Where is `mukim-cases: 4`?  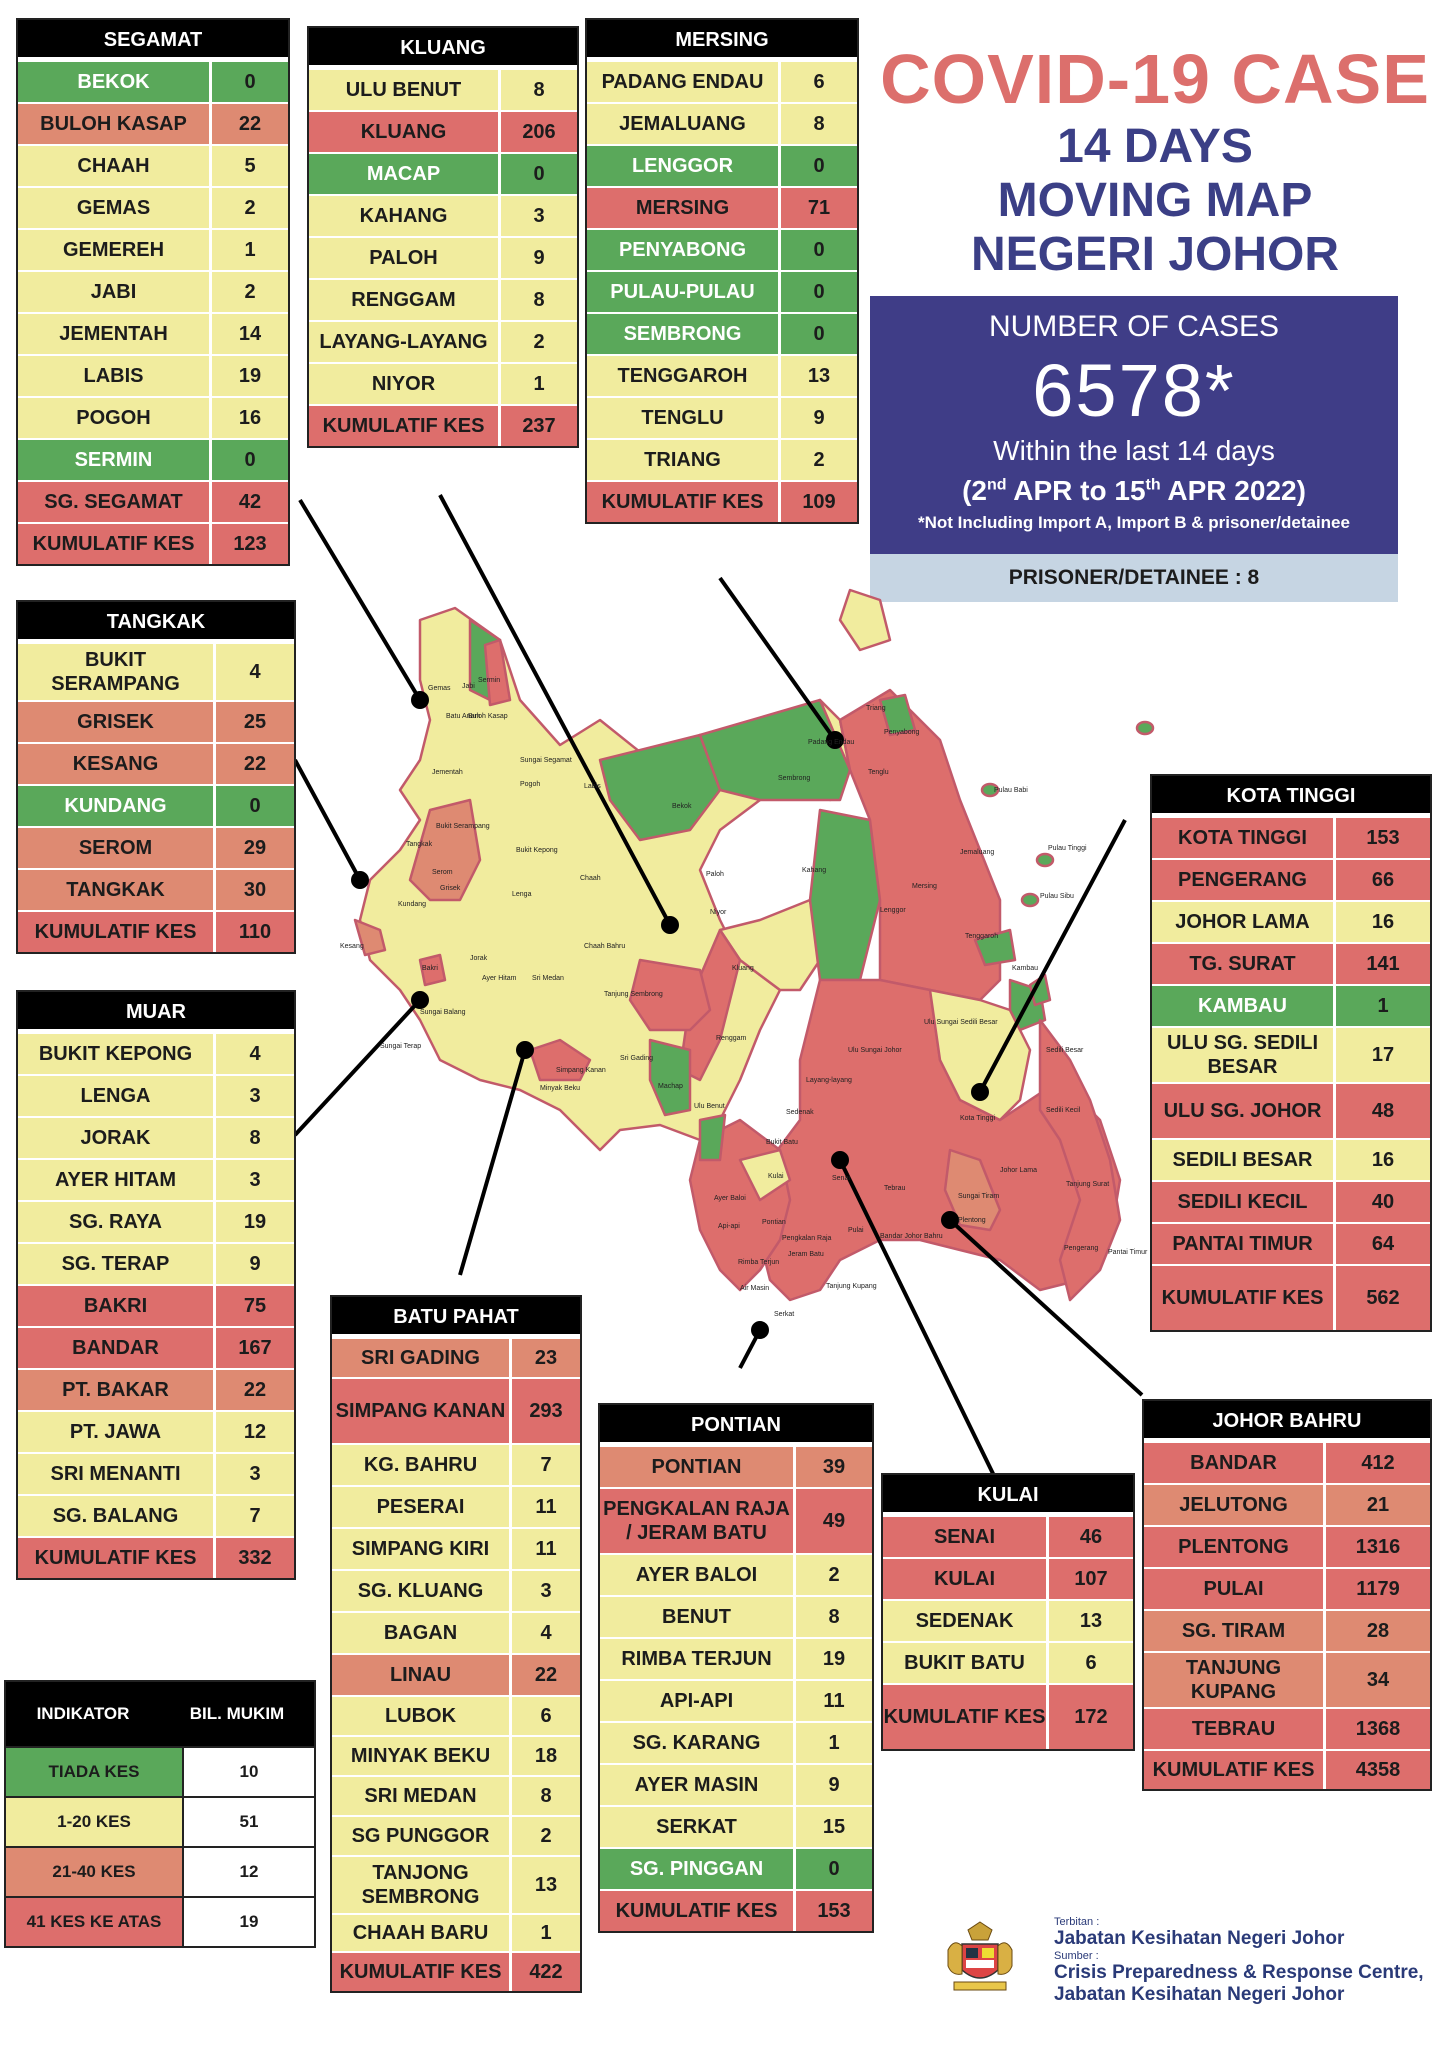 mukim-cases: 4 is located at coordinates (546, 1632).